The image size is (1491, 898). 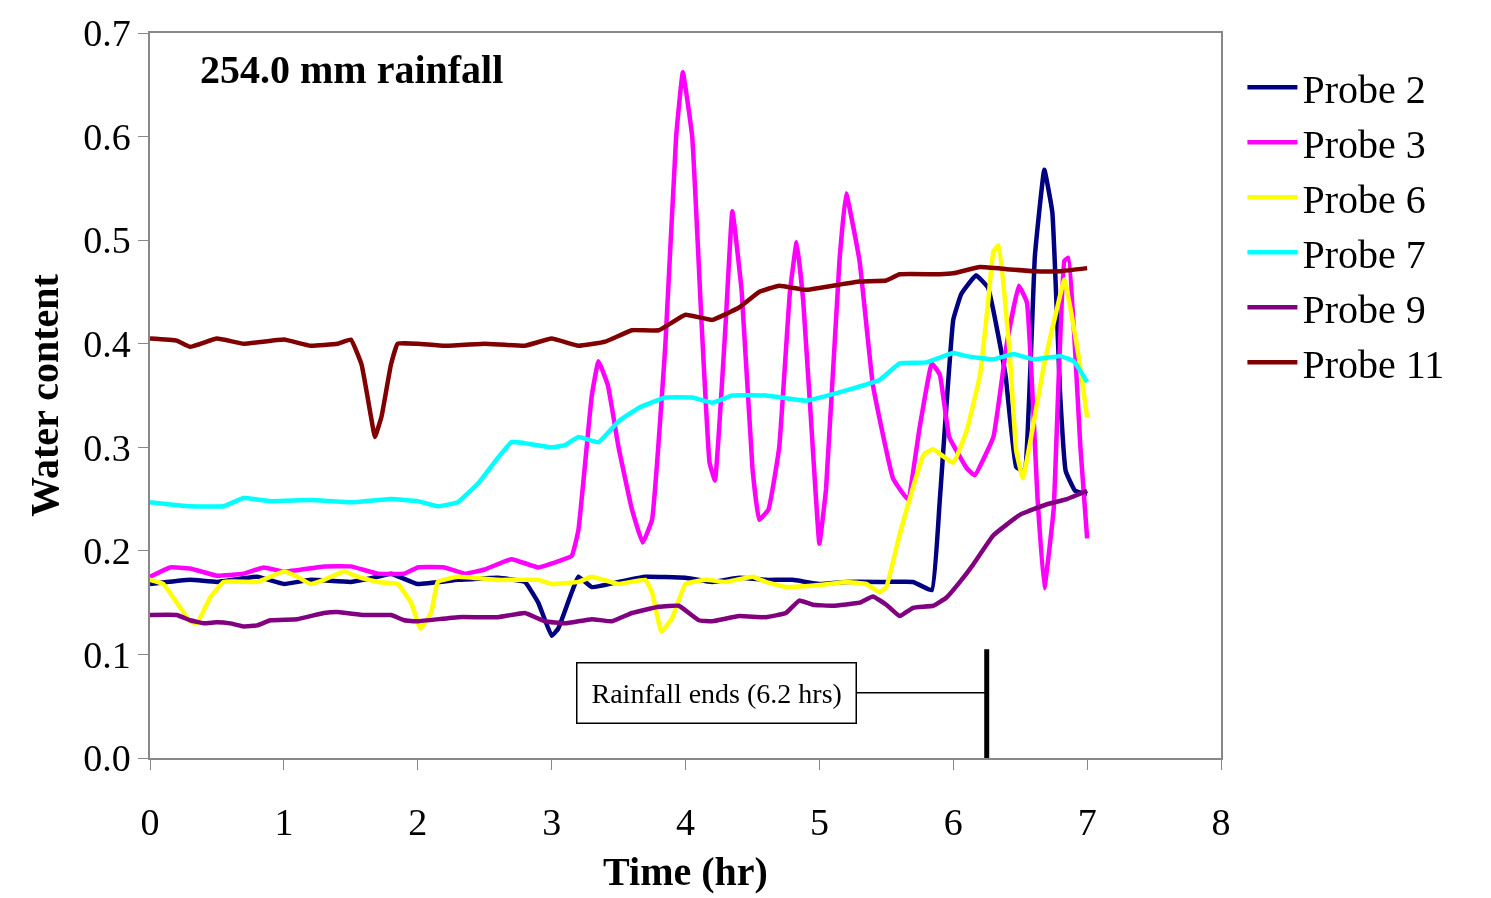 What do you see at coordinates (685, 822) in the screenshot?
I see `x-tick-label: 4` at bounding box center [685, 822].